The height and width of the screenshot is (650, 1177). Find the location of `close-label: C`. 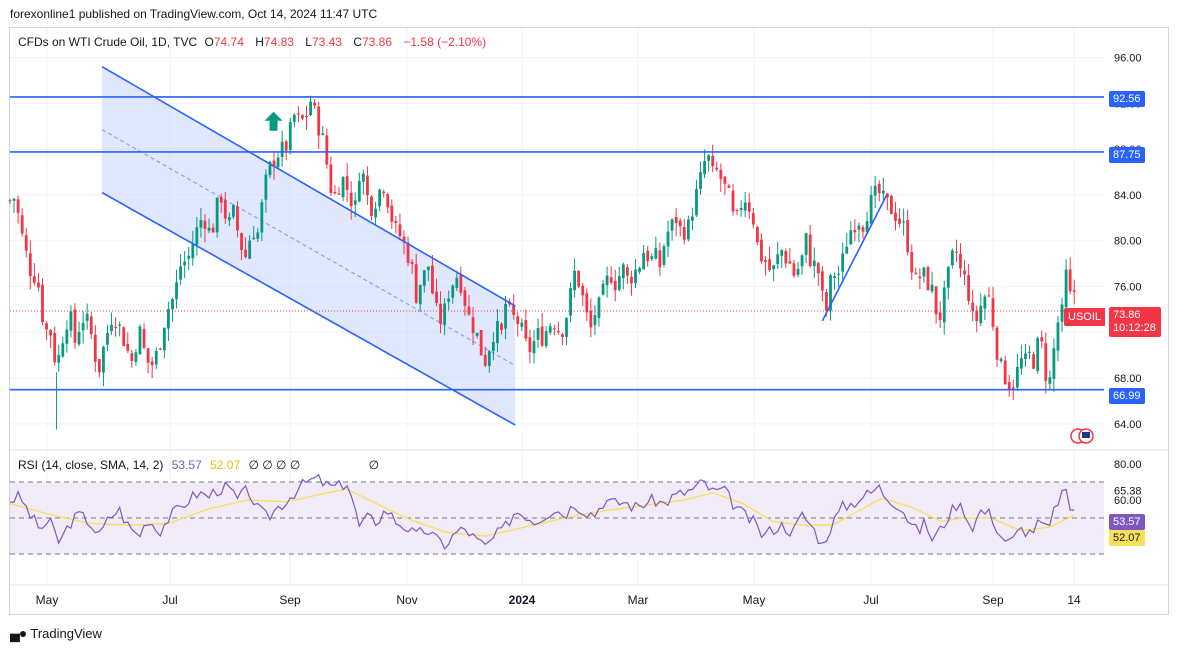

close-label: C is located at coordinates (357, 42).